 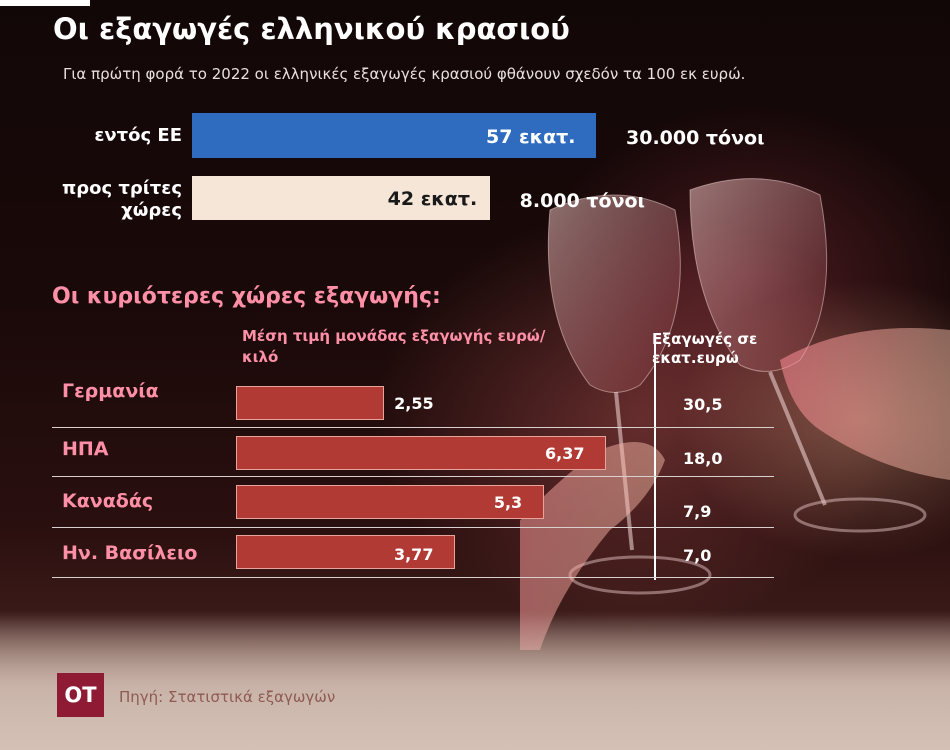 I want to click on label-third-countries: προς τρίτες χώρες, so click(x=122, y=199).